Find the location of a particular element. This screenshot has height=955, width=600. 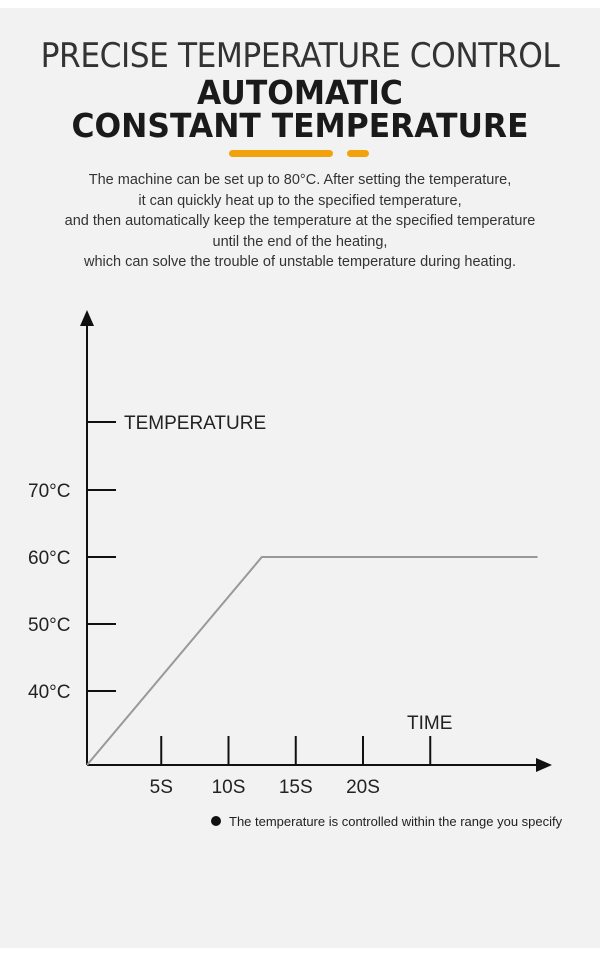

y-tick-label: 60°C is located at coordinates (49, 558).